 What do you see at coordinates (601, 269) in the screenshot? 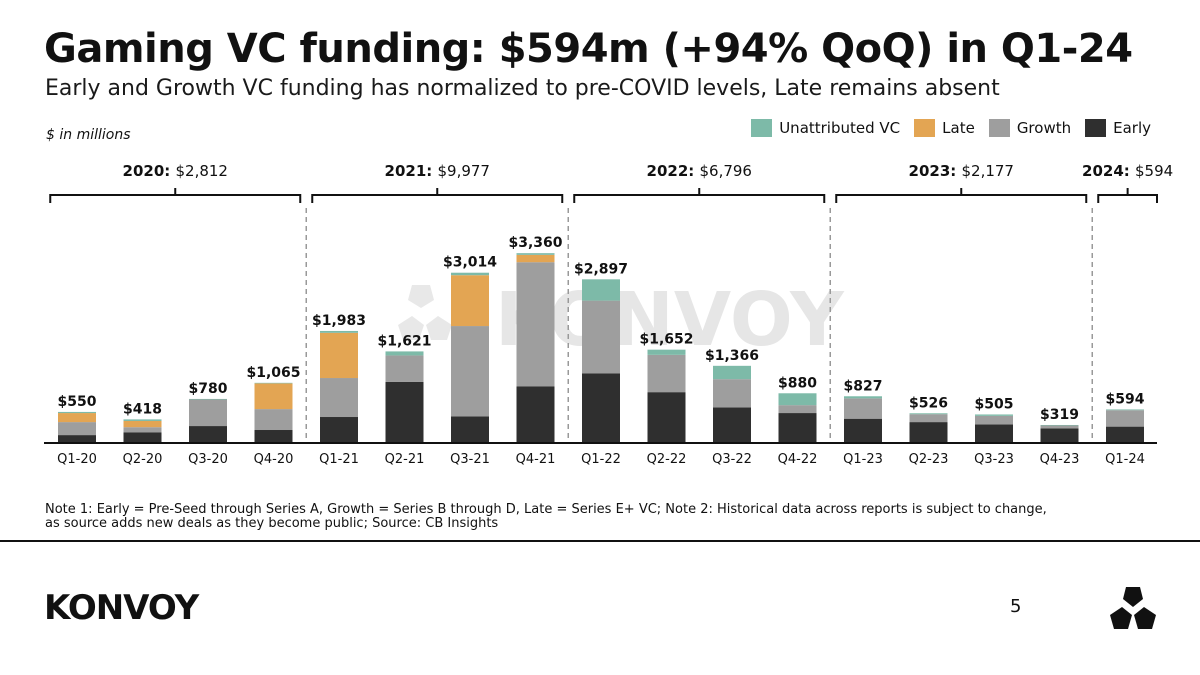
I see `bar-total-label: $2,897` at bounding box center [601, 269].